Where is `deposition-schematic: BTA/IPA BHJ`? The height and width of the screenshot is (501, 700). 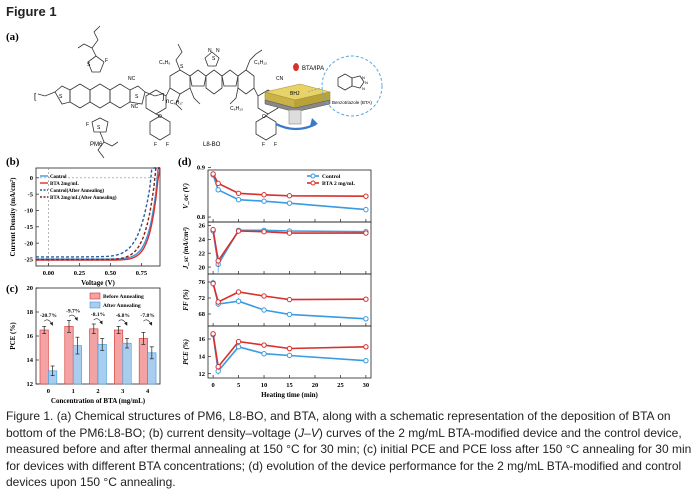
deposition-schematic: BTA/IPA BHJ is located at coordinates (297, 97).